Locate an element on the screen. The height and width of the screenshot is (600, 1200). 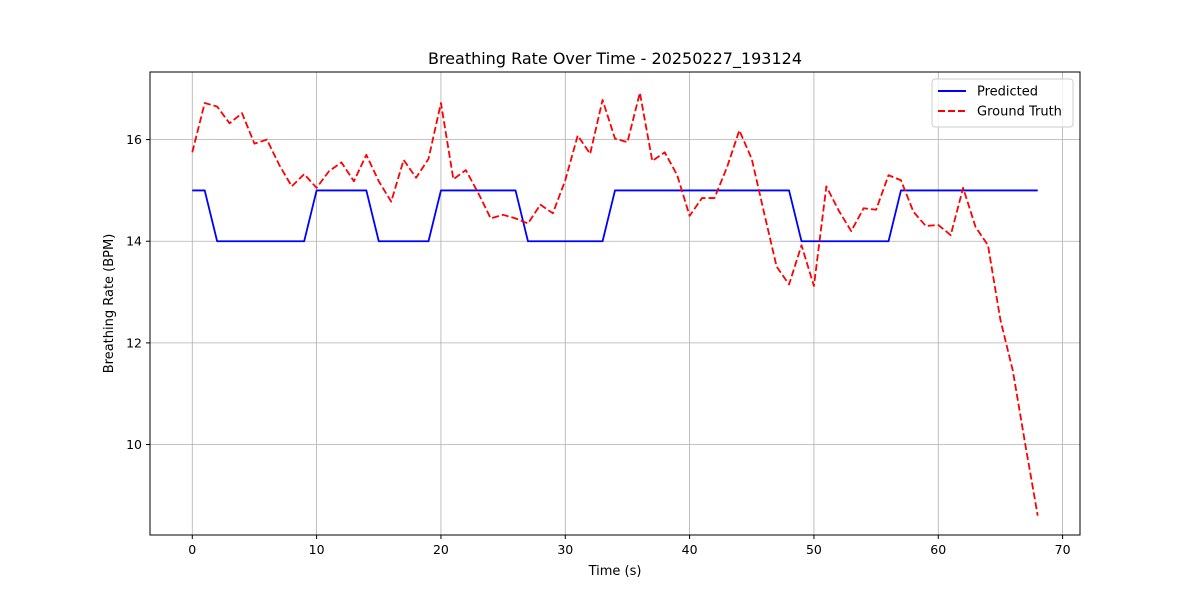
x-tick-label: 20 is located at coordinates (441, 549).